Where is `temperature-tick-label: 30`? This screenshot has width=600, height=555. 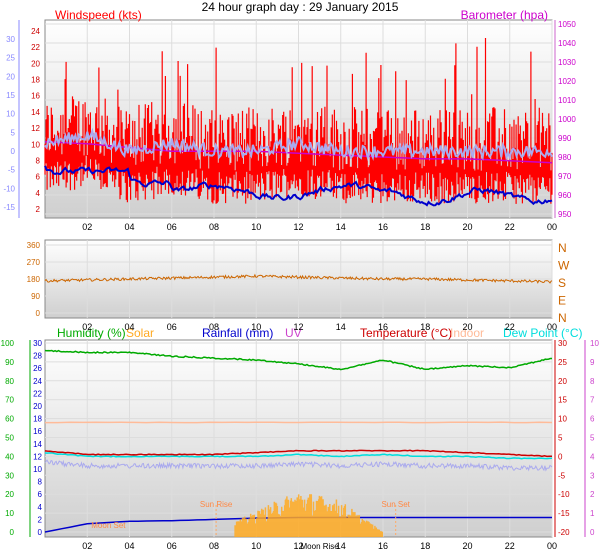
temperature-tick-label: 30 is located at coordinates (562, 343).